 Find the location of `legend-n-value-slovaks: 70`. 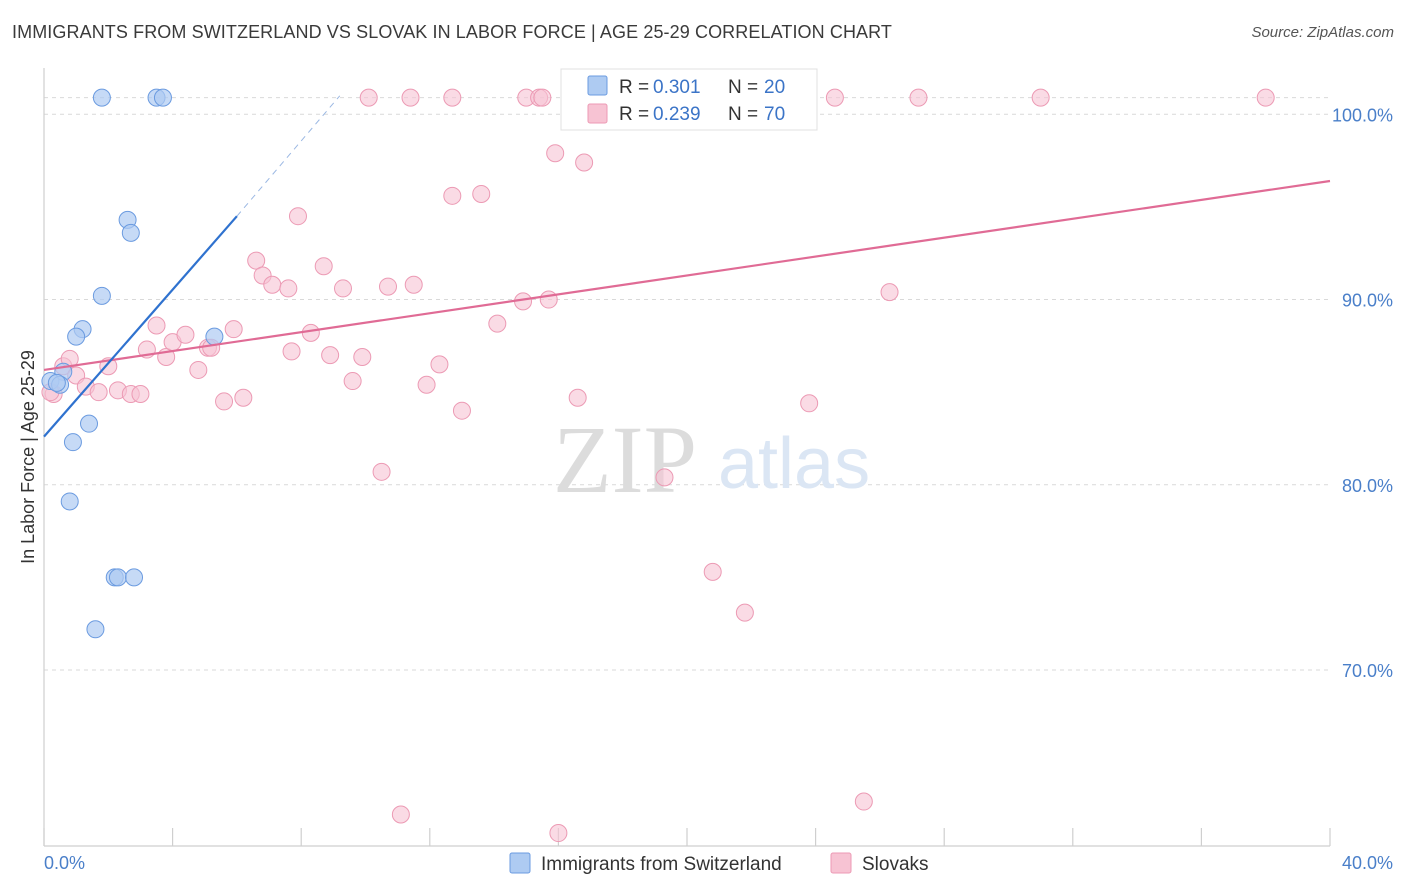

legend-n-value-slovaks: 70 is located at coordinates (774, 114).